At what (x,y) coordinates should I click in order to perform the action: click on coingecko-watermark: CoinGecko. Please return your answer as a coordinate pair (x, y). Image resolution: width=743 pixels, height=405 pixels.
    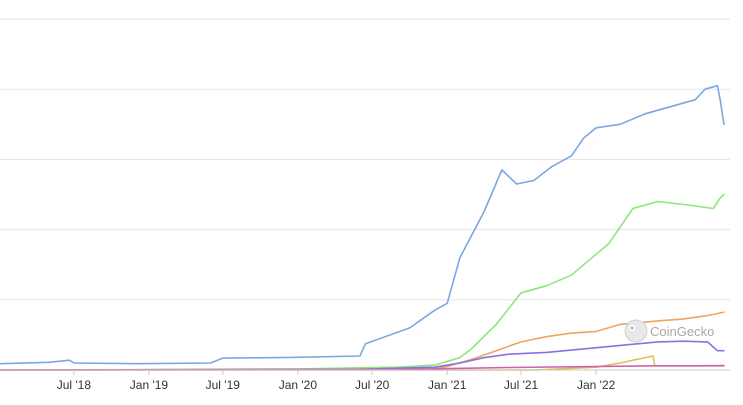
    Looking at the image, I should click on (669, 331).